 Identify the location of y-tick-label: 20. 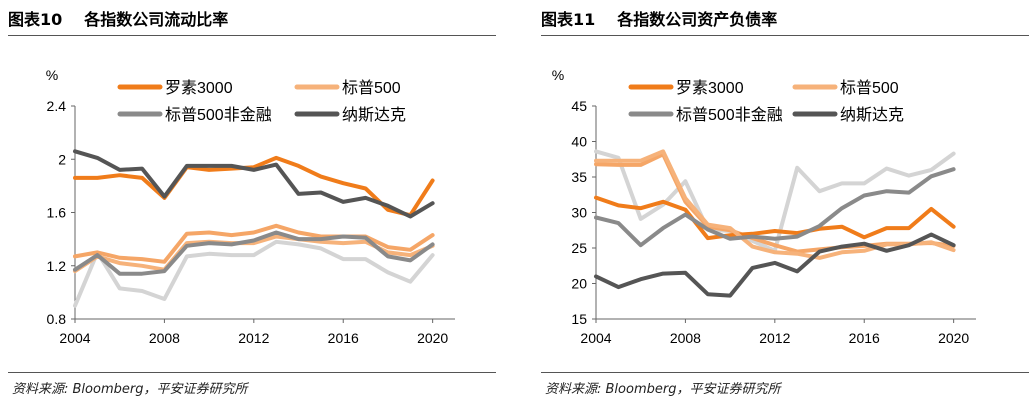
(579, 284).